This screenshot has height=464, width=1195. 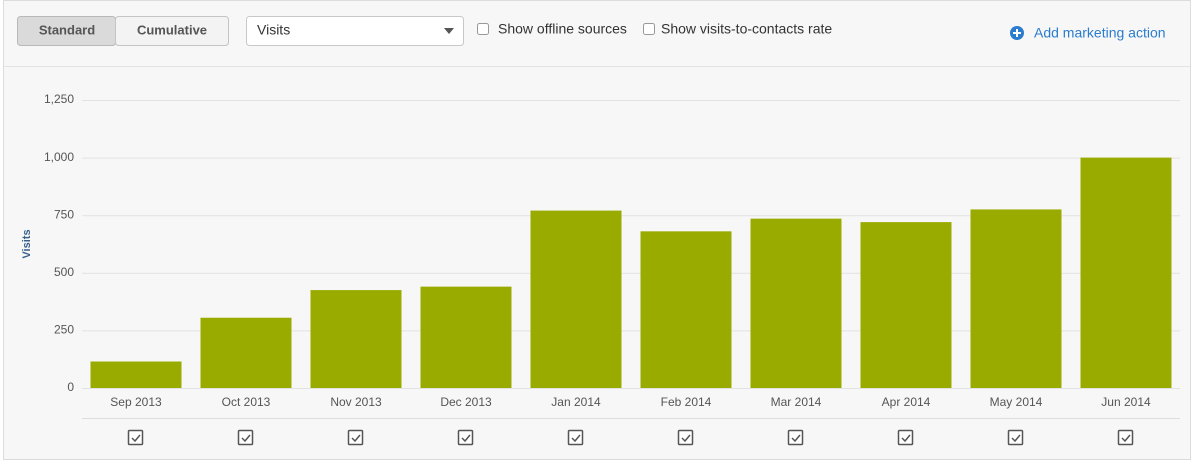 What do you see at coordinates (273, 30) in the screenshot?
I see `metric-value: Visits` at bounding box center [273, 30].